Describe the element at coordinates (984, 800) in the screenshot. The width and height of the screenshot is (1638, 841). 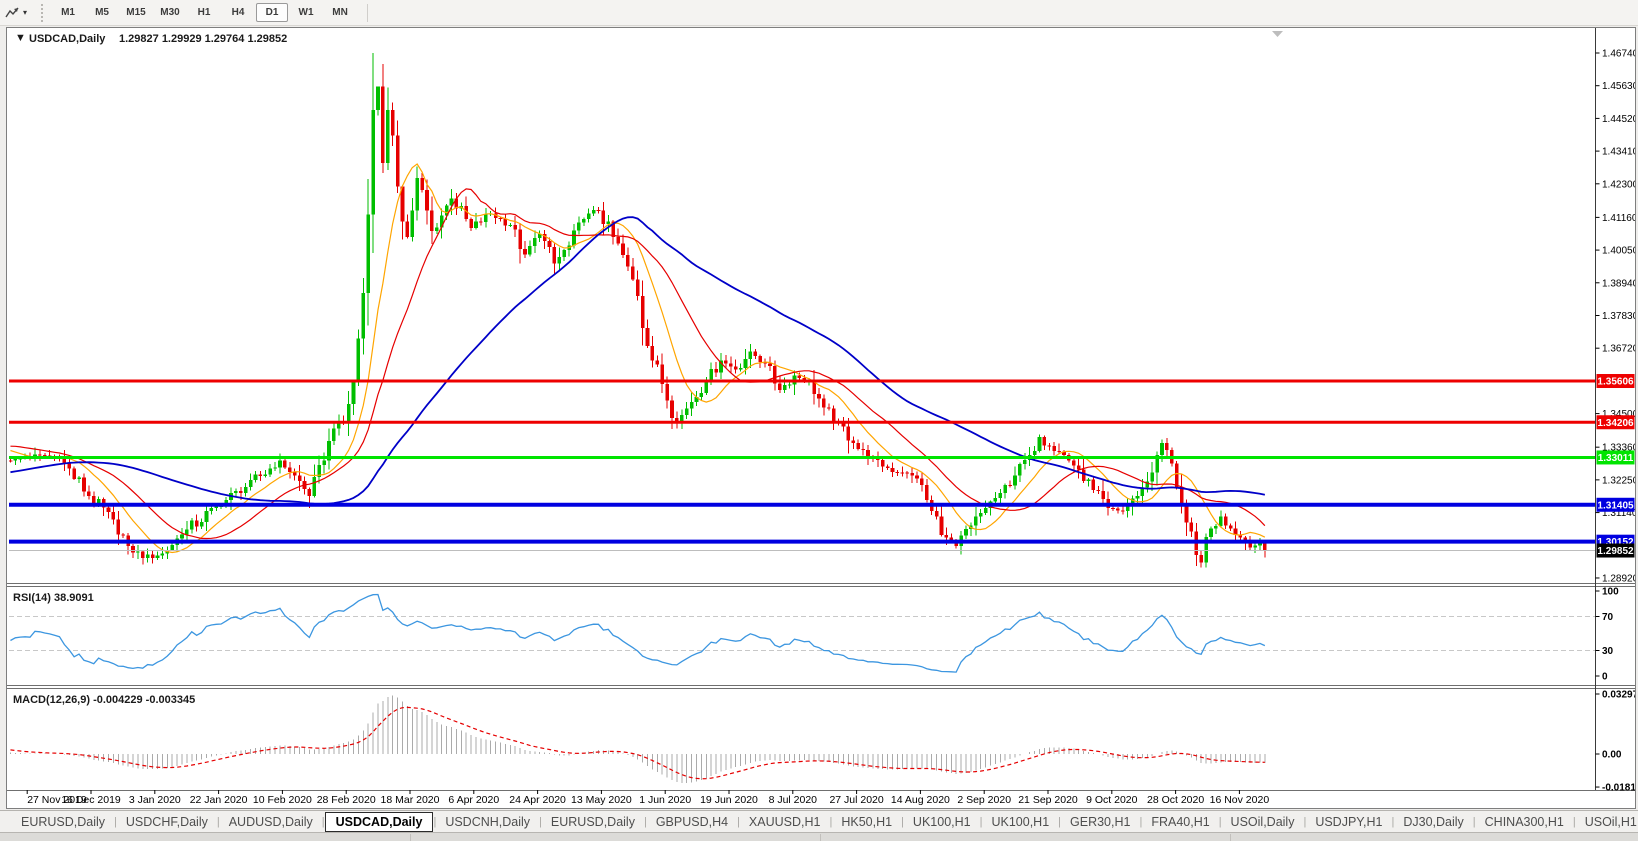
I see `date-label: 2 Sep 2020` at that location.